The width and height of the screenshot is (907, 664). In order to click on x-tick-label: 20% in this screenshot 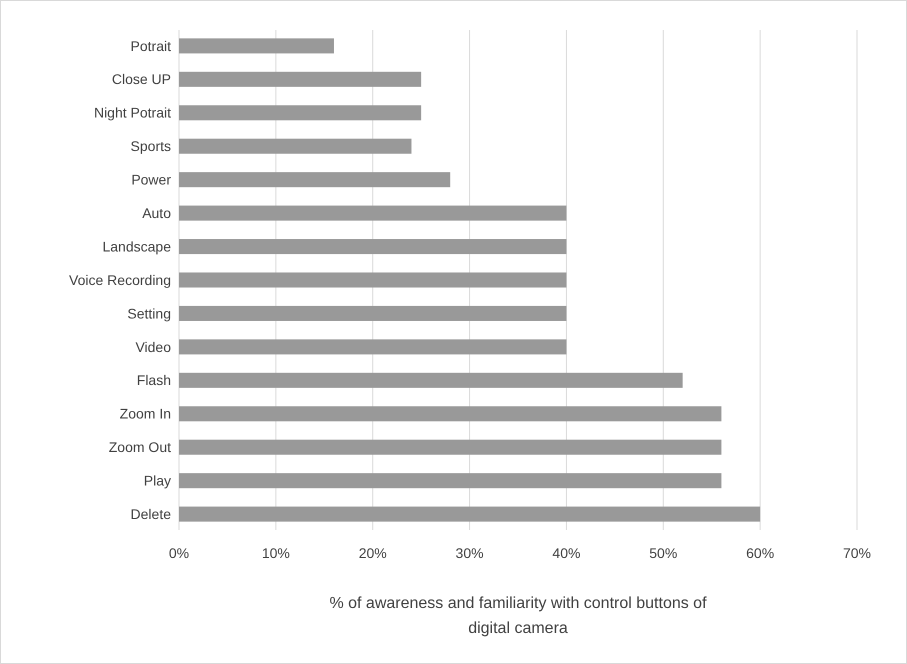, I will do `click(372, 553)`.